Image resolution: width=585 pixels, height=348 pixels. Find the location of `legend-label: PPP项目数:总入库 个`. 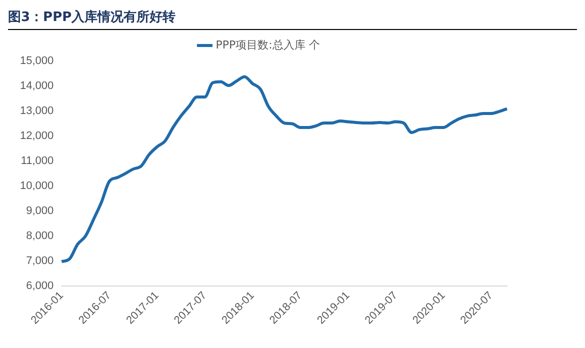

legend-label: PPP项目数:总入库 个 is located at coordinates (268, 45).